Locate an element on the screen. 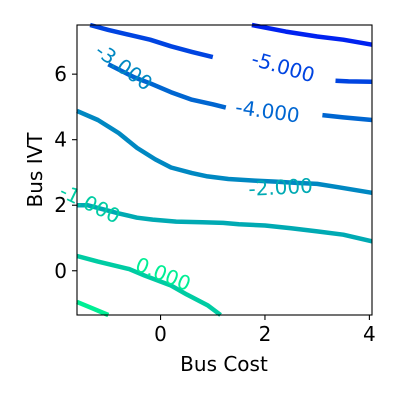 This screenshot has width=400, height=400. y-tick-label: 6 is located at coordinates (60, 74).